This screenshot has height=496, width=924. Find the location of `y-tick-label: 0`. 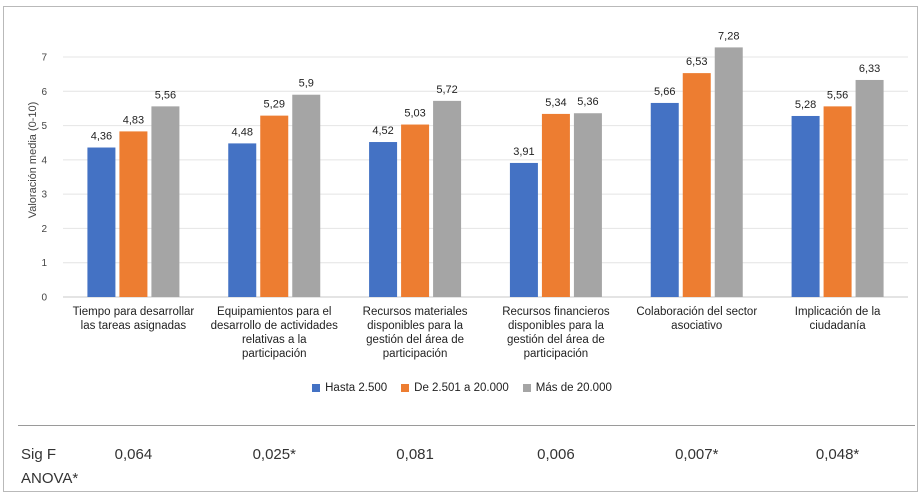

y-tick-label: 0 is located at coordinates (44, 298).